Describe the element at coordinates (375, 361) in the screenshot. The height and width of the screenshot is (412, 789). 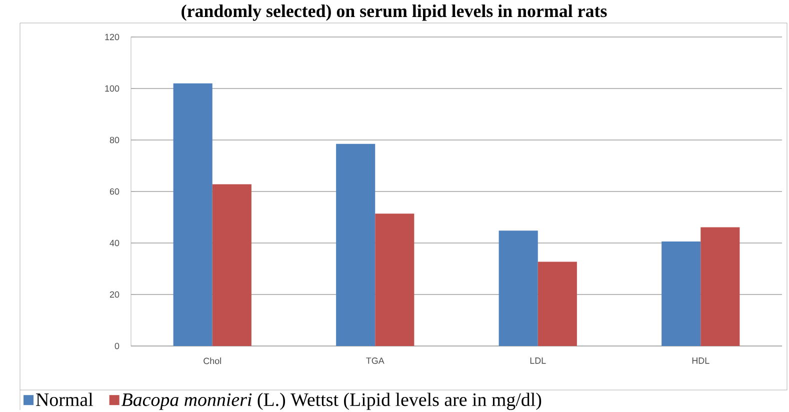
I see `x-tick-label: TGA` at that location.